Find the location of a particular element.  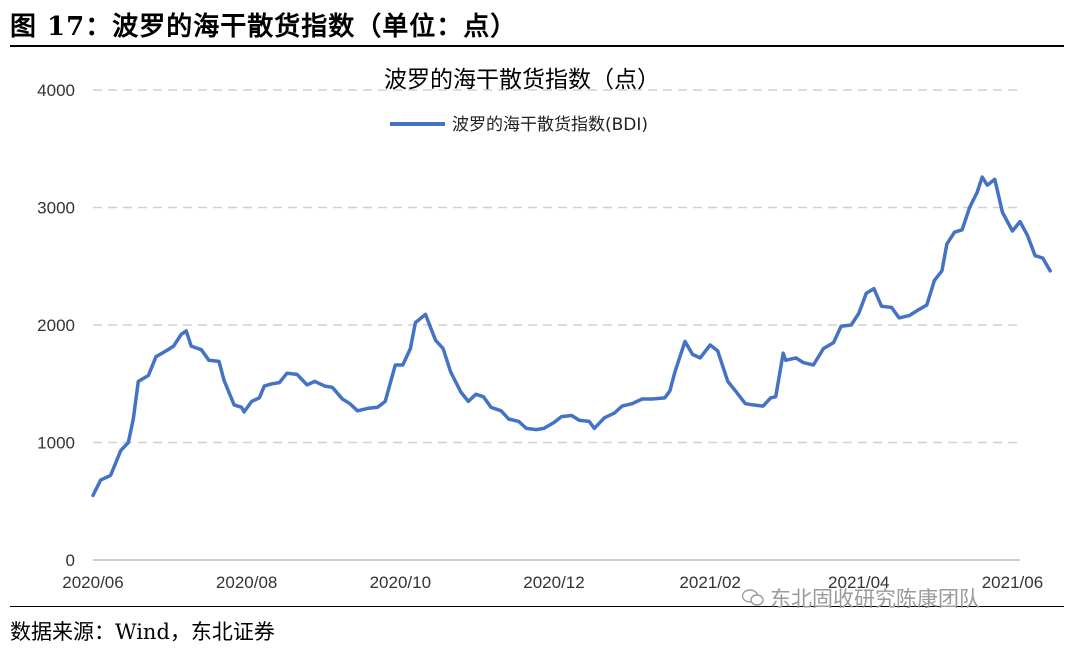

legend-label: 波罗的海干散货指数(BDI) is located at coordinates (550, 125).